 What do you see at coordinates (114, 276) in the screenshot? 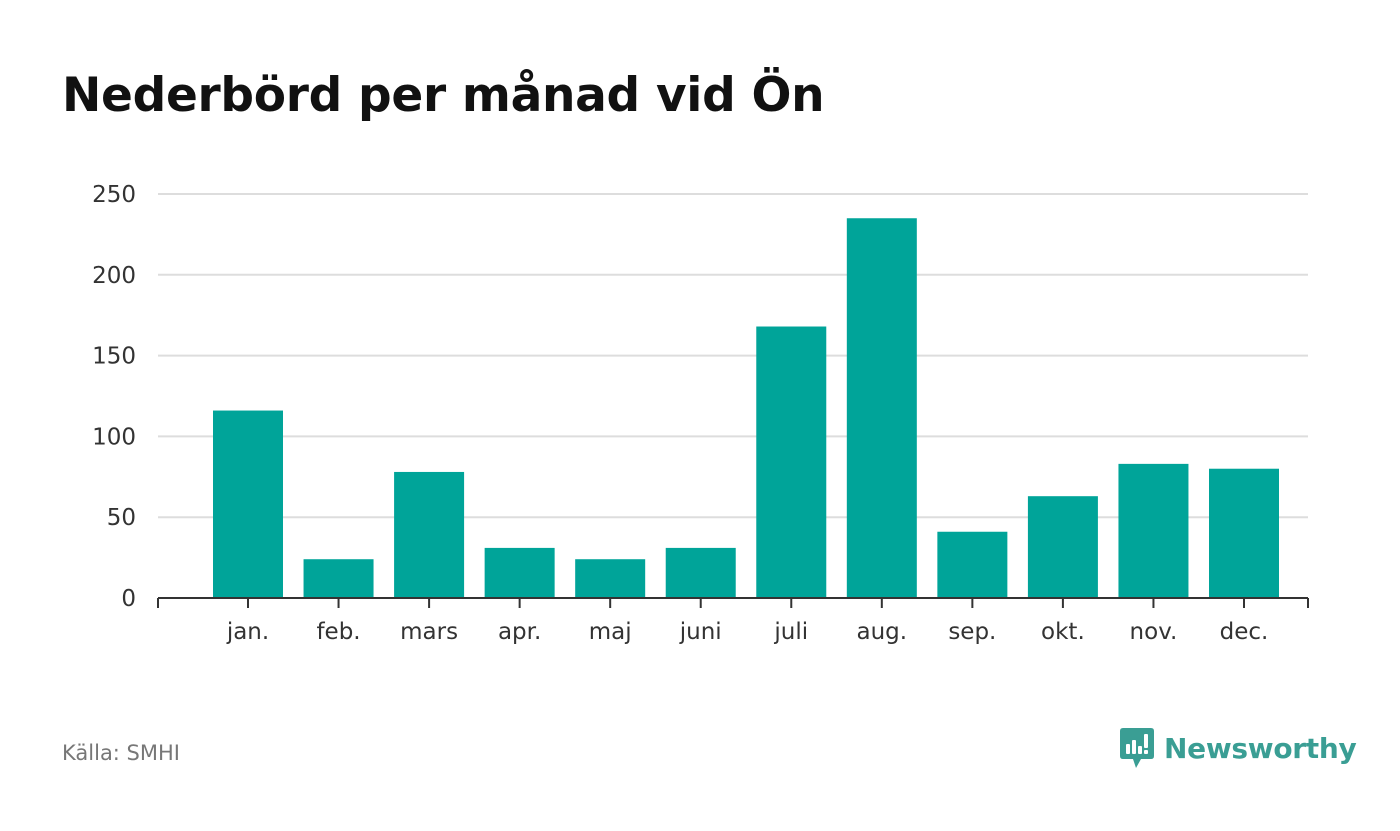
I see `y-tick-label: 200` at bounding box center [114, 276].